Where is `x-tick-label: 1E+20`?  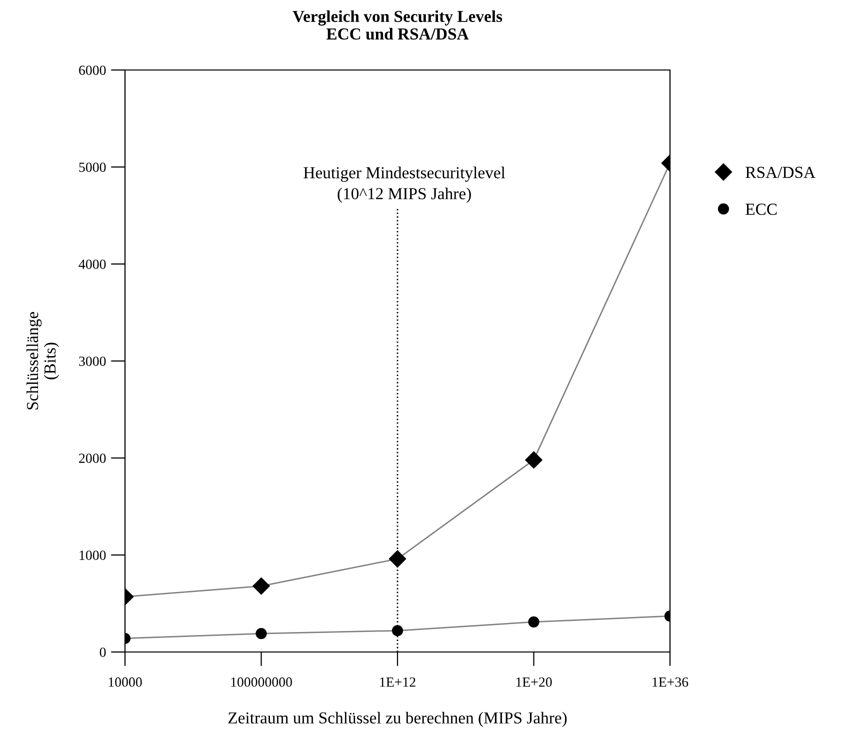 x-tick-label: 1E+20 is located at coordinates (534, 682).